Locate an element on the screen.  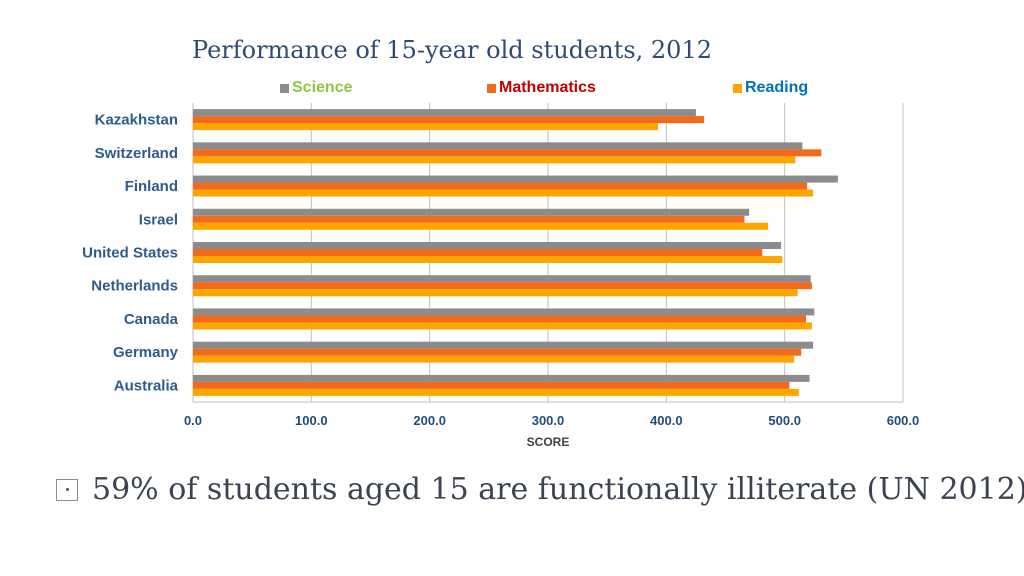
y-category-label: Israel is located at coordinates (158, 219).